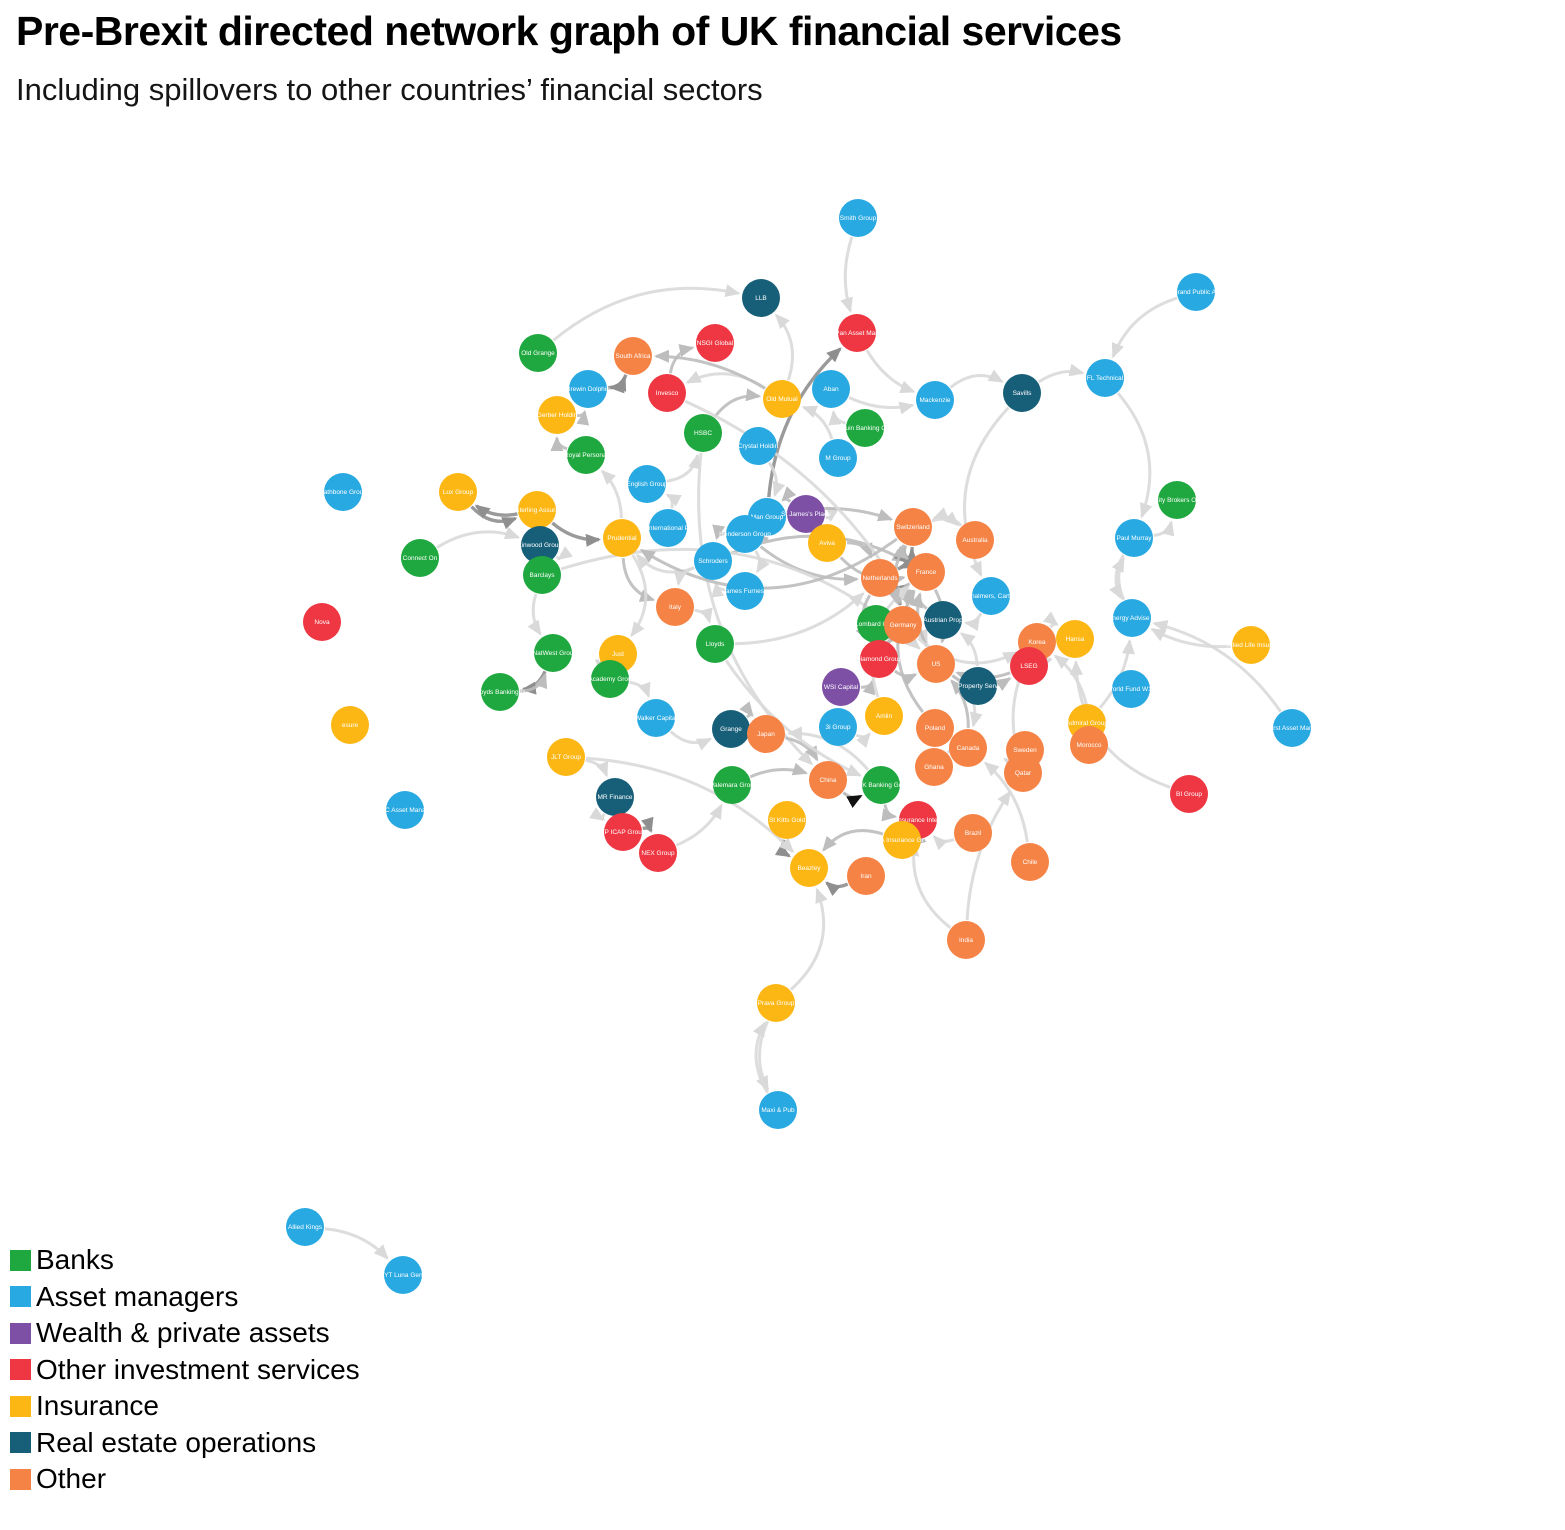  What do you see at coordinates (1134, 538) in the screenshot?
I see `node-circle-paul-murray` at bounding box center [1134, 538].